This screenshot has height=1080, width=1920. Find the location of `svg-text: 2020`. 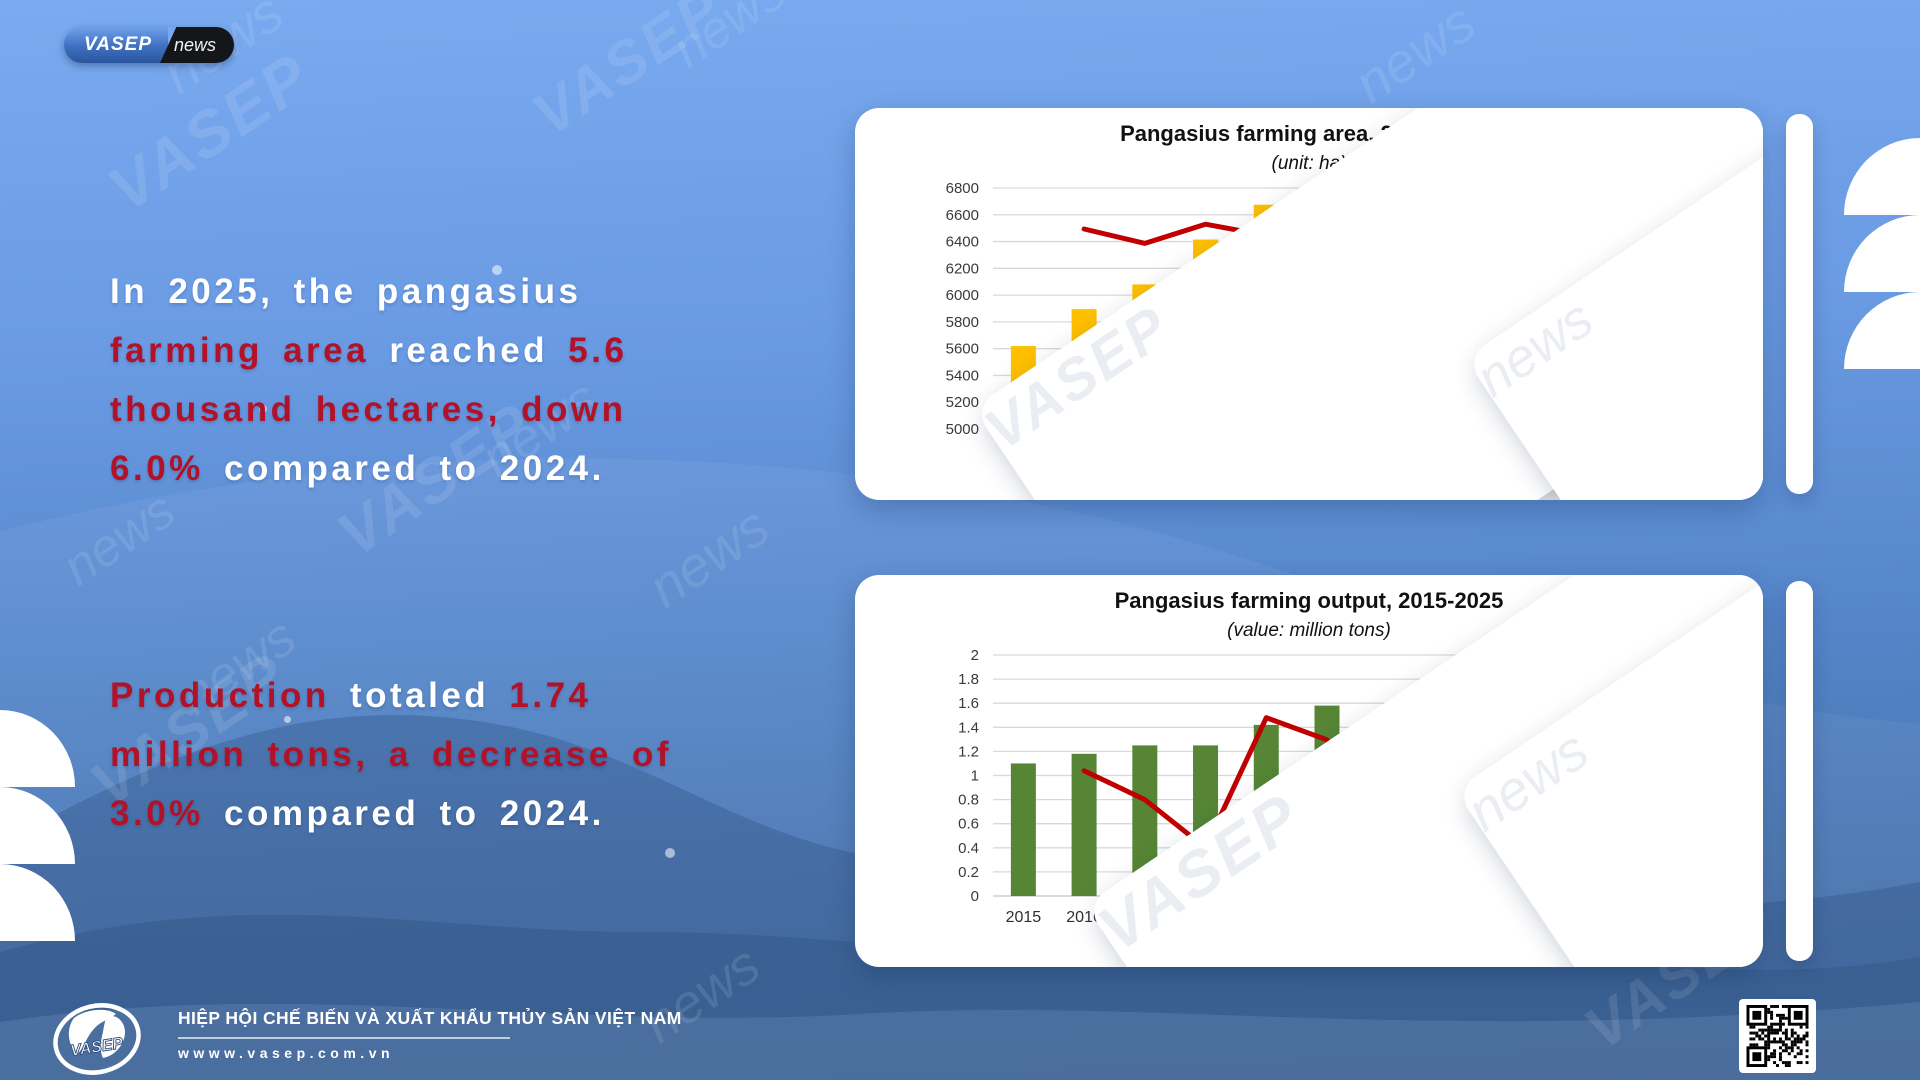

svg-text: 2020 is located at coordinates (1327, 917).